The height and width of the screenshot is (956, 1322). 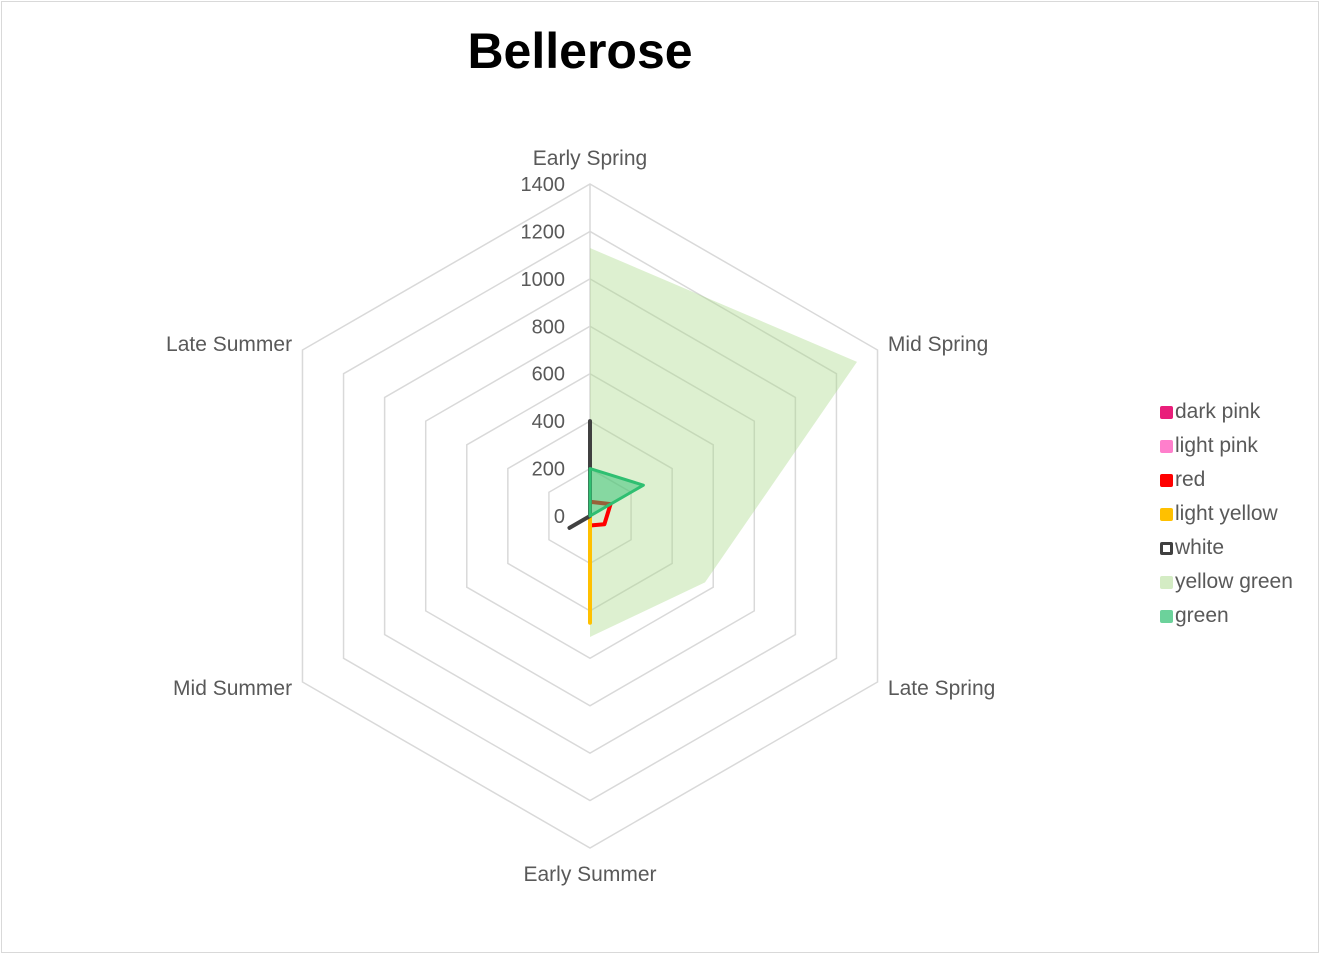 What do you see at coordinates (543, 232) in the screenshot?
I see `tick-label: 1200` at bounding box center [543, 232].